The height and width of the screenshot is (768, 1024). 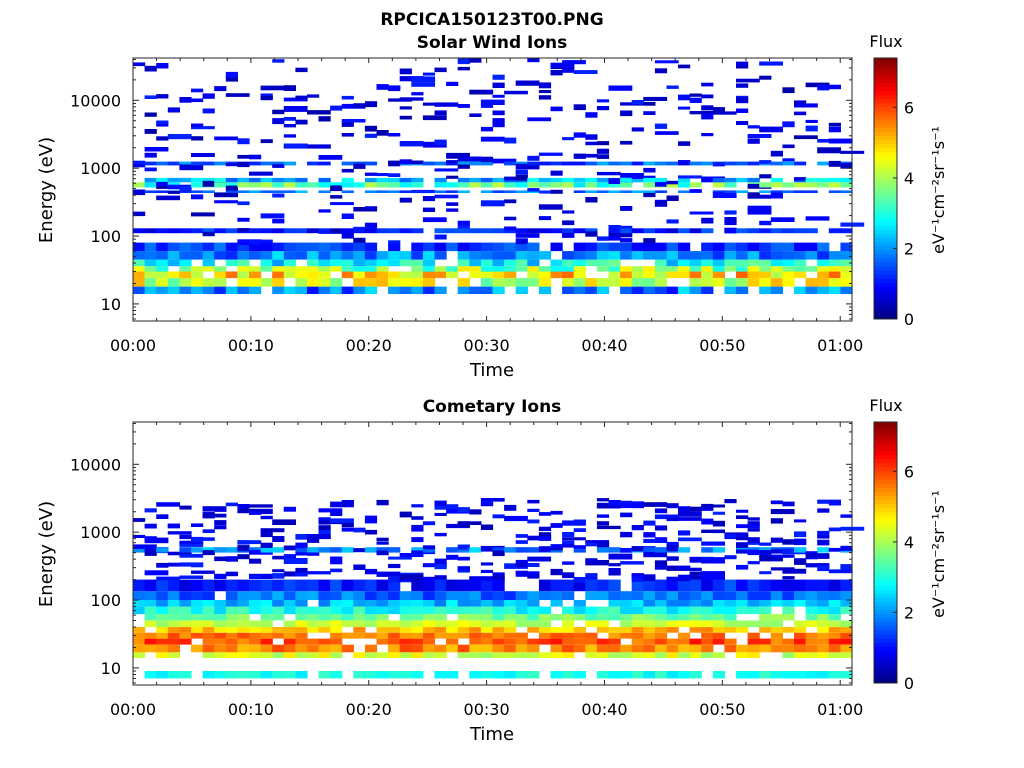 I want to click on x-tick-label: 00:10, so click(x=251, y=709).